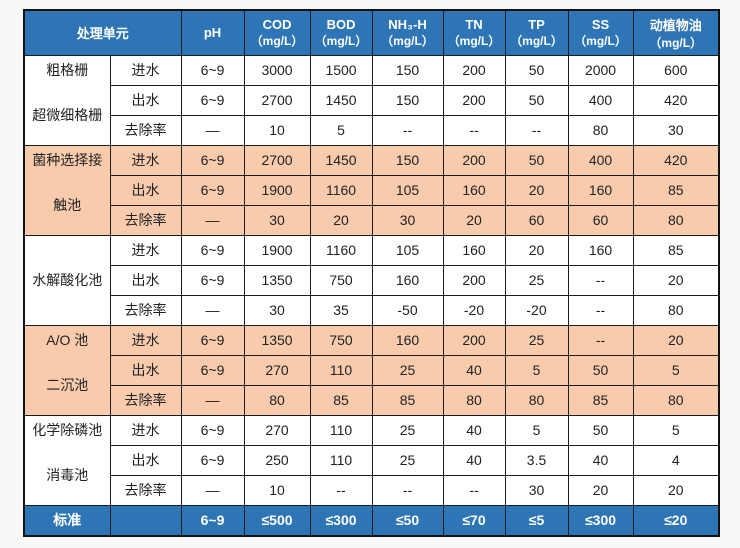 The image size is (740, 548). I want to click on table-row: 去除率 — 30 35 -50 -20 -20 -- 80, so click(372, 310).